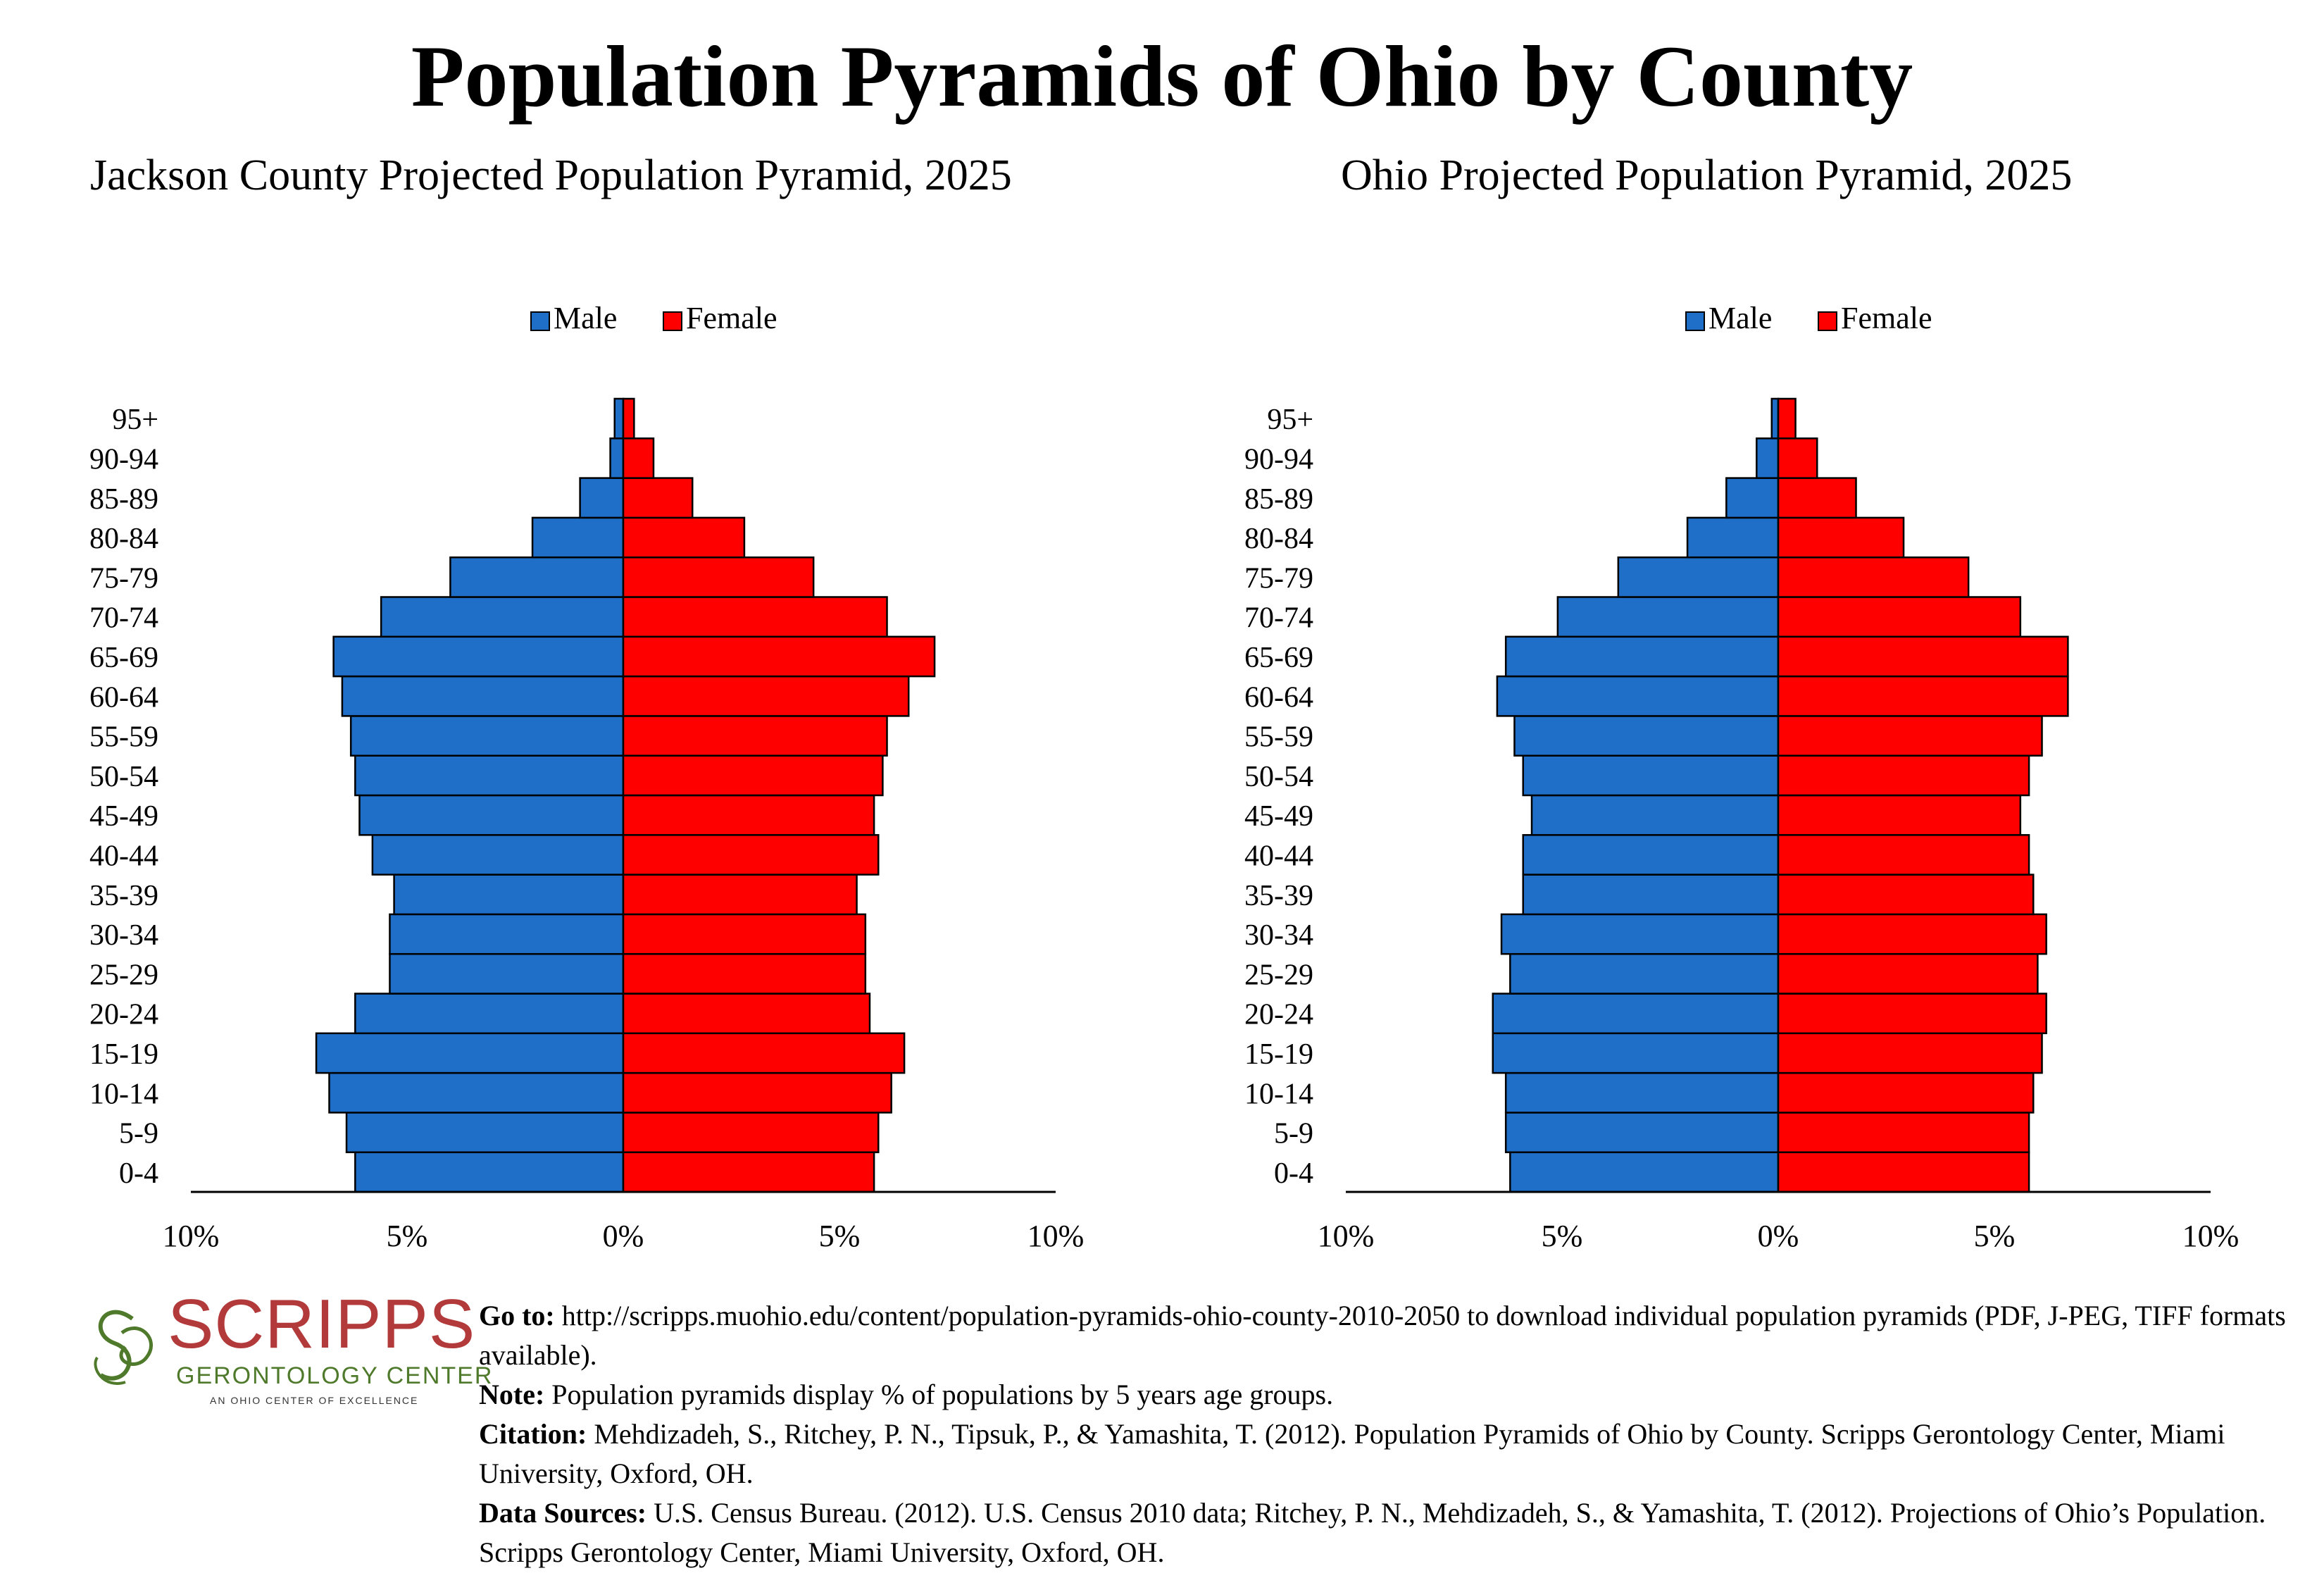 This screenshot has height=1585, width=2324. I want to click on jackson-legend-female-label: Female, so click(731, 318).